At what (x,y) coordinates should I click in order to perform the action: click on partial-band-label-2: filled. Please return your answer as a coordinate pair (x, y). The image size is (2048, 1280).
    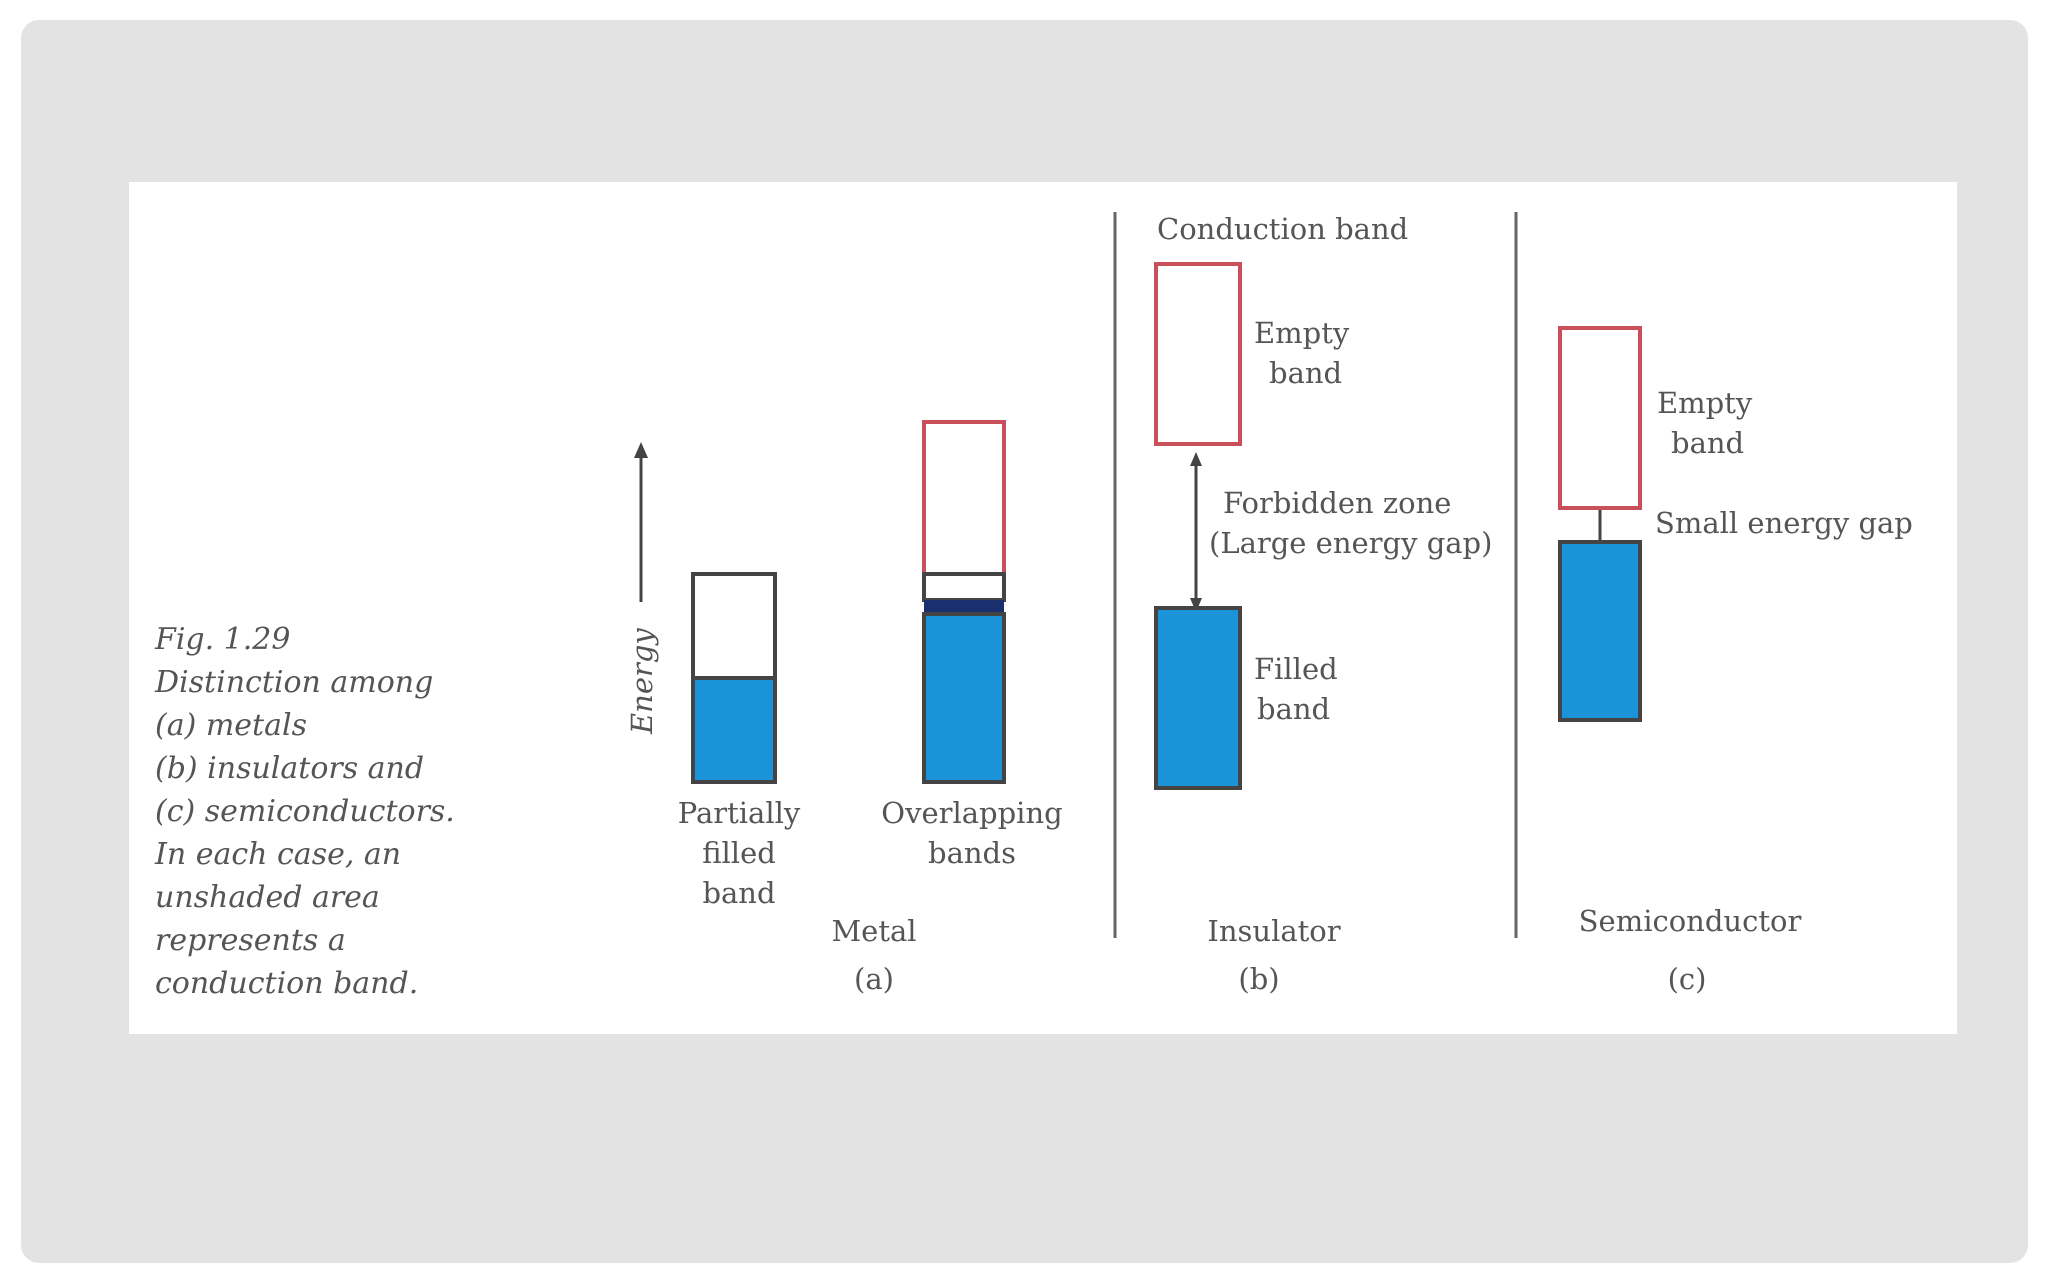
    Looking at the image, I should click on (739, 853).